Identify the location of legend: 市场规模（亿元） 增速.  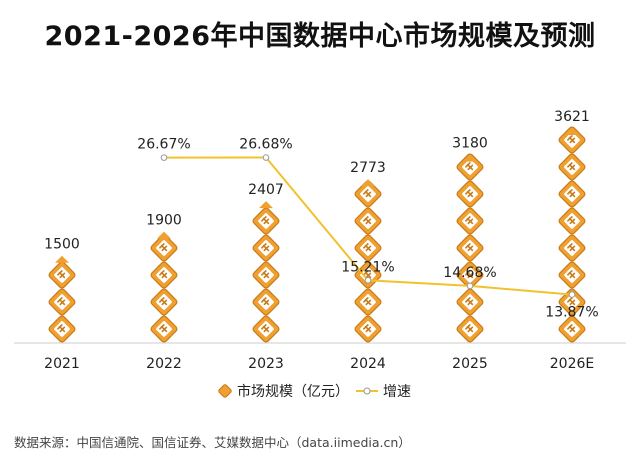
(314, 391).